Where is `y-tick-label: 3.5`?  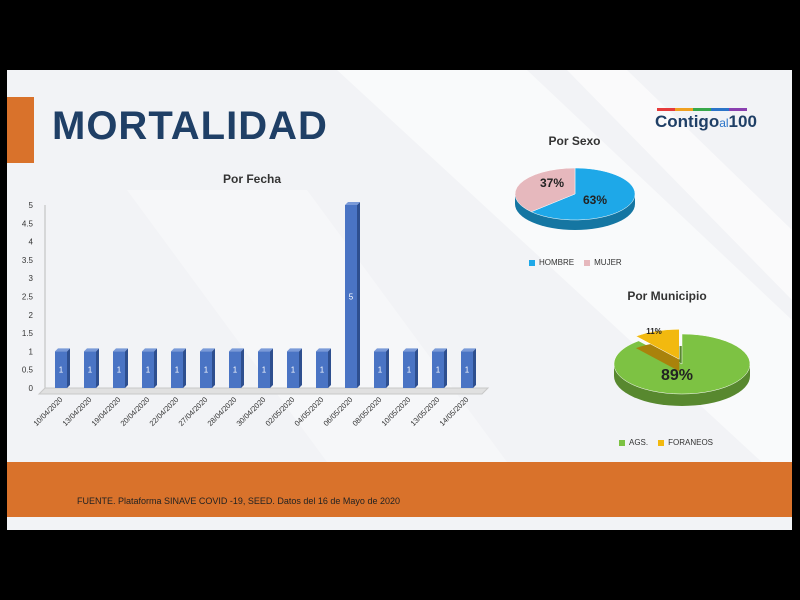
y-tick-label: 3.5 is located at coordinates (28, 260).